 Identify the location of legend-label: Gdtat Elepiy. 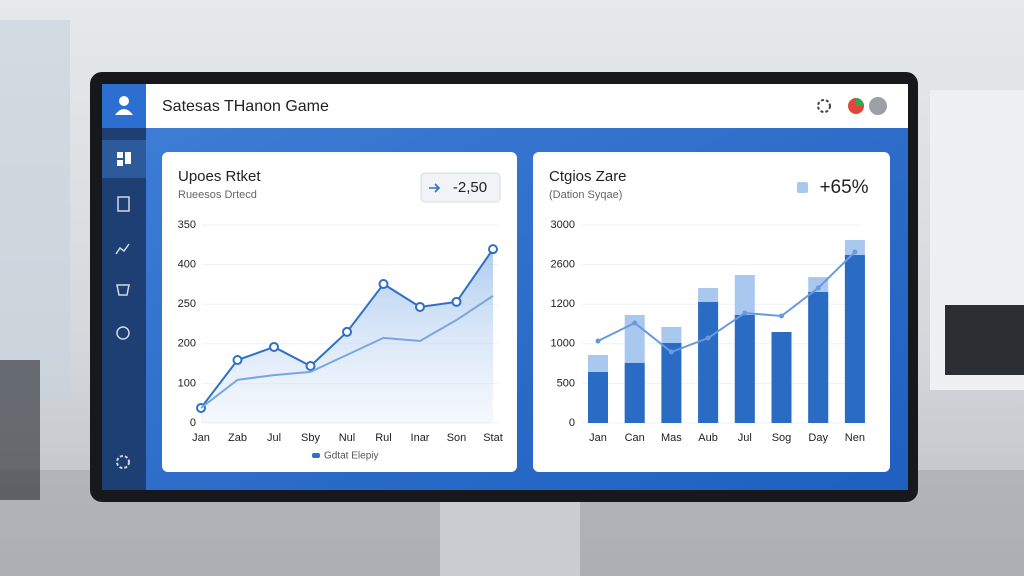
(351, 456).